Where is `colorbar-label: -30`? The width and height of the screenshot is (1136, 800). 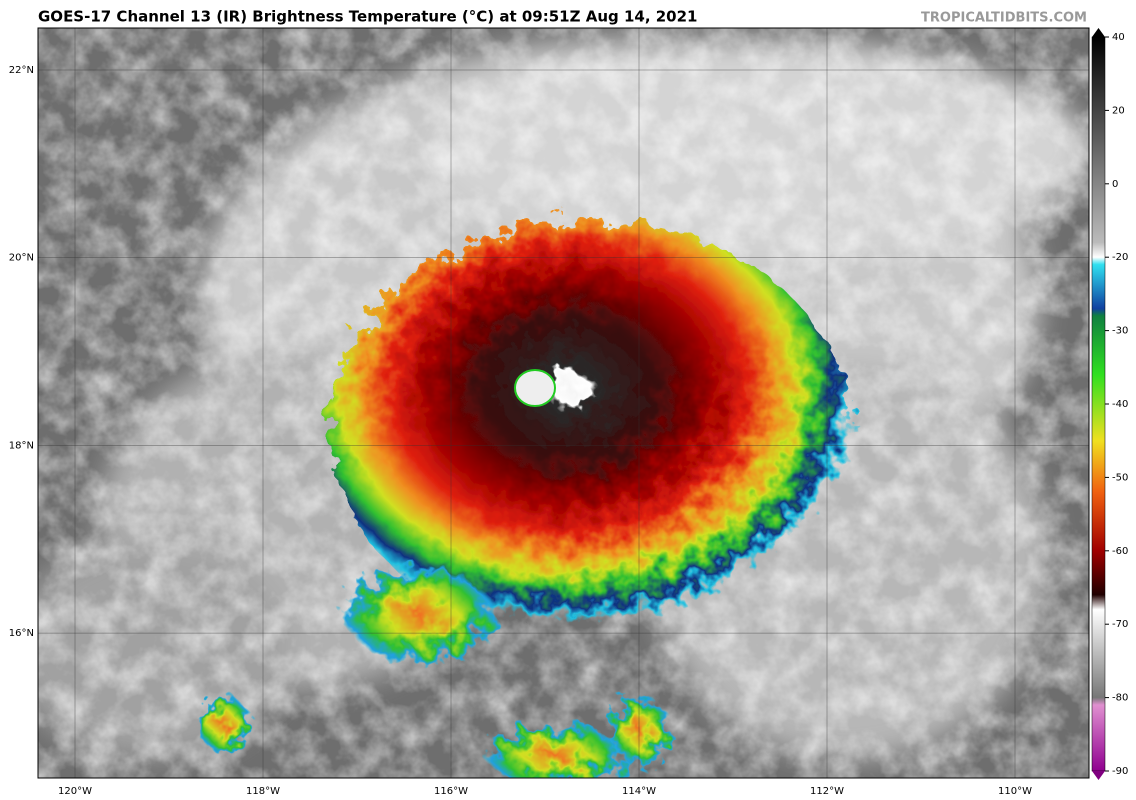
colorbar-label: -30 is located at coordinates (1120, 331).